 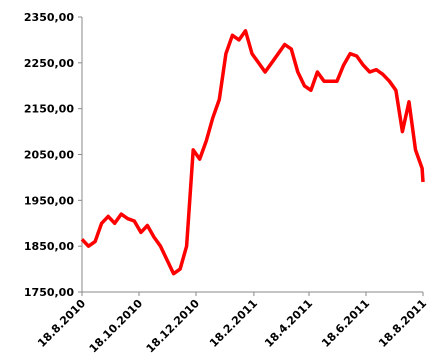 What do you see at coordinates (173, 326) in the screenshot?
I see `x-tick-label: 18.12.2010` at bounding box center [173, 326].